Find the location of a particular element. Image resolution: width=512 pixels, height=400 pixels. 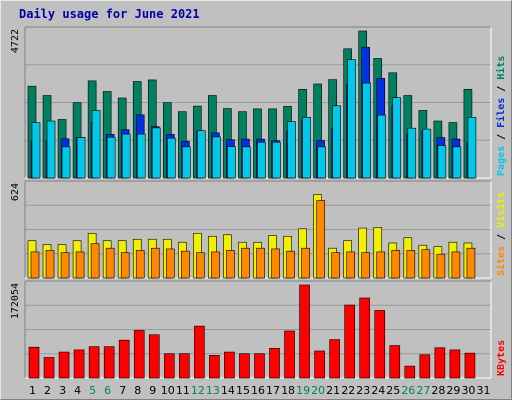

x-tick-day-13: 13 is located at coordinates (213, 390).